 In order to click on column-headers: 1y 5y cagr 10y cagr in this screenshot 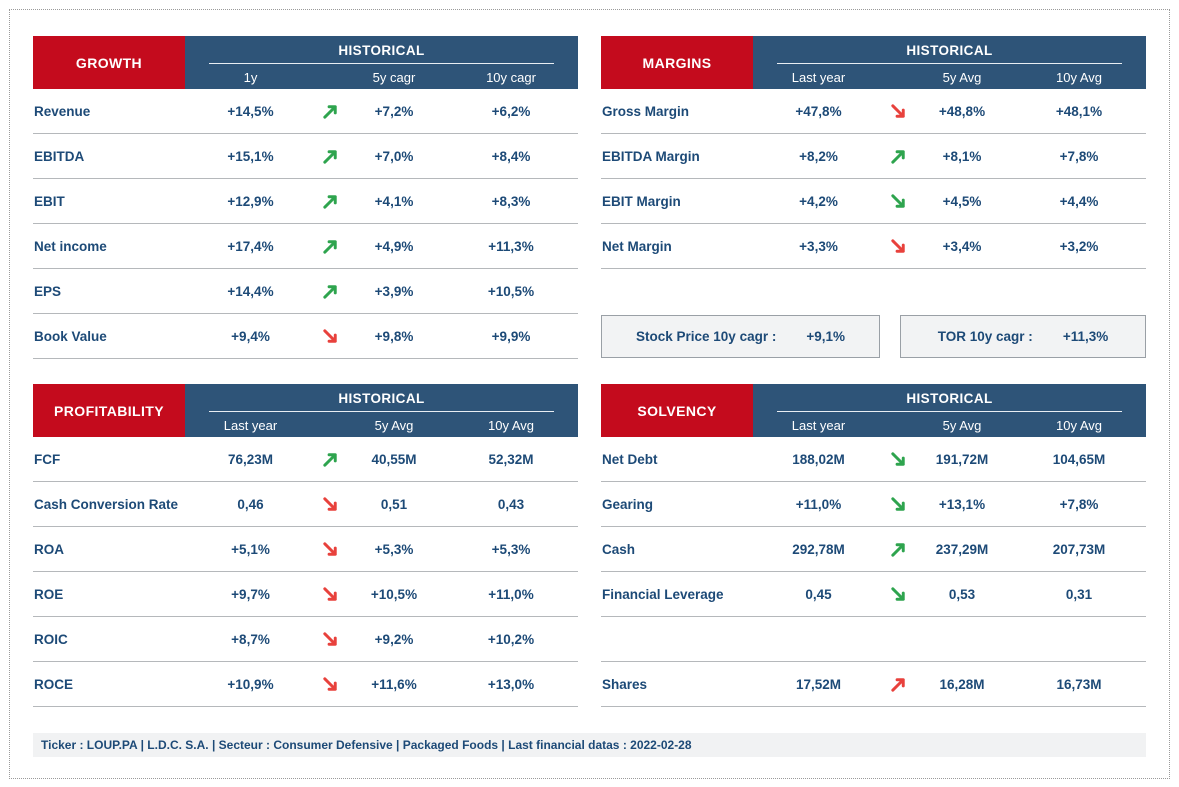, I will do `click(381, 77)`.